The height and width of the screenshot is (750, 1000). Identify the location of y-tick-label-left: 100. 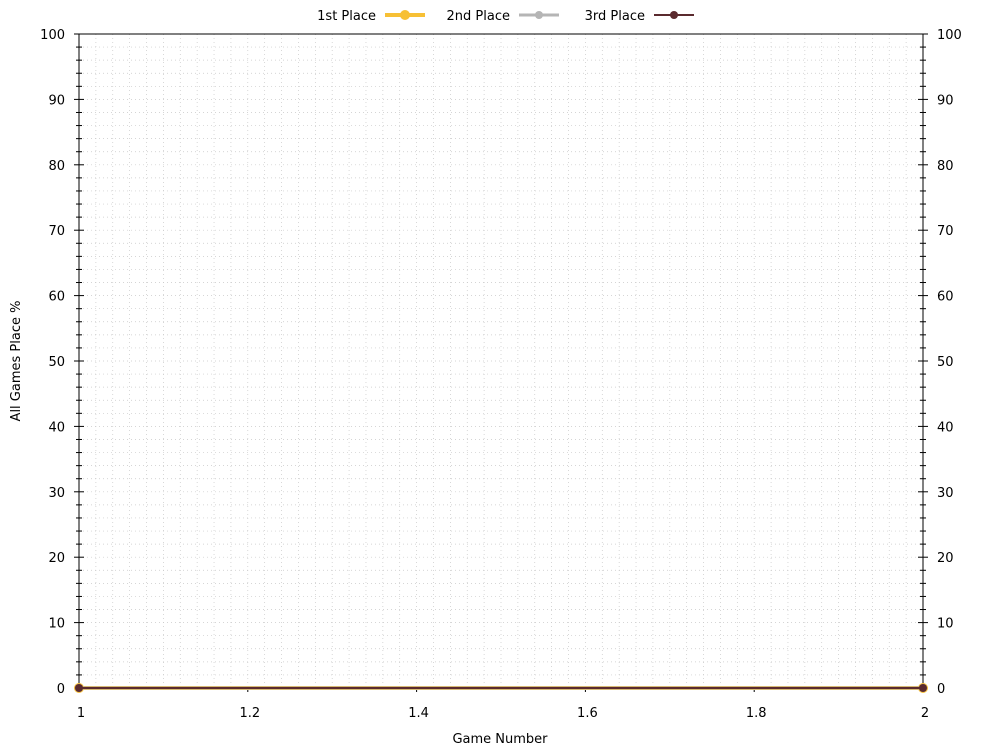
(52, 35).